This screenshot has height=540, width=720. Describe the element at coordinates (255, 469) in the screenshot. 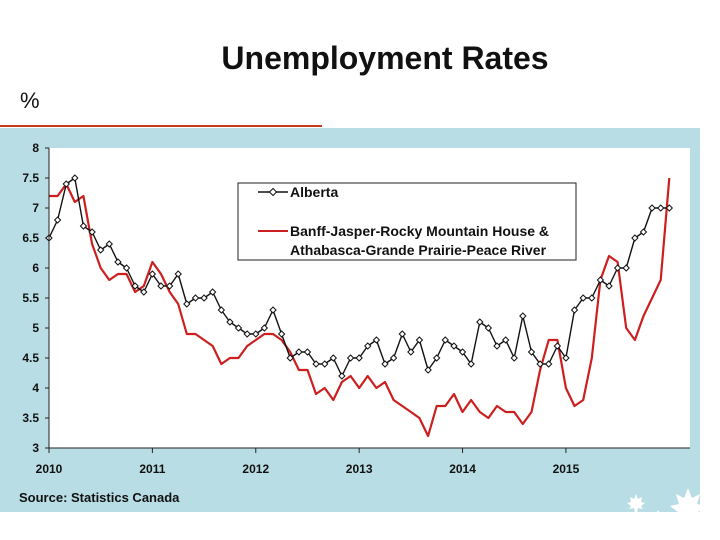

I see `x-tick-label: 2012` at that location.